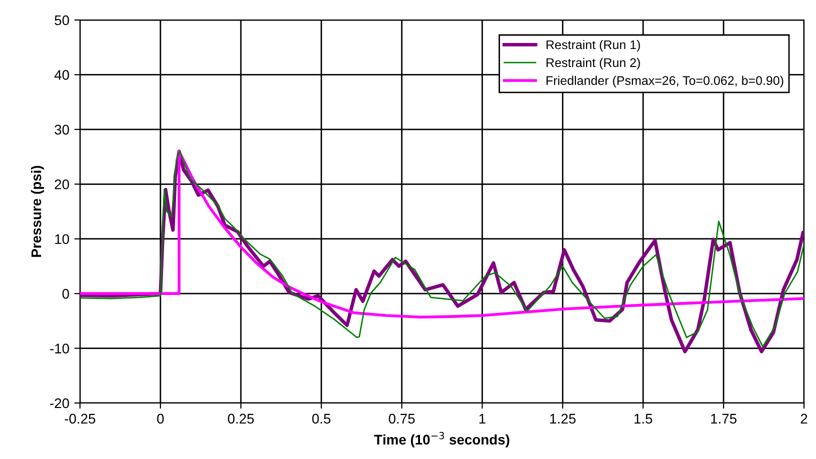 This screenshot has height=459, width=816. I want to click on x-tick-label: 1.75, so click(723, 419).